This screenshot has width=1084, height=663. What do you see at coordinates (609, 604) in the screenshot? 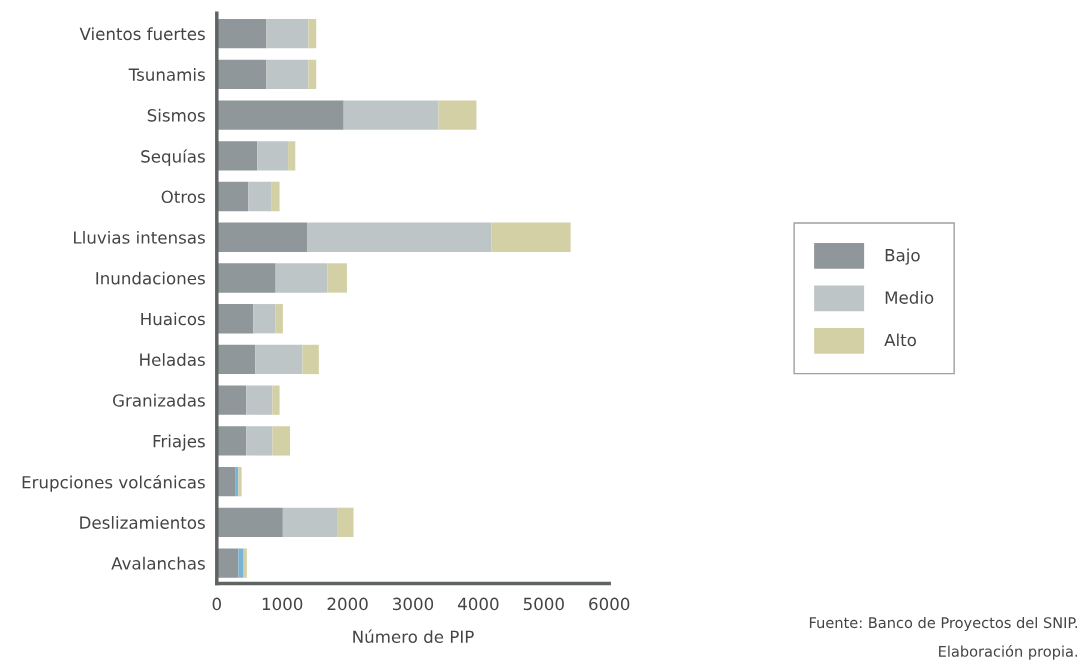
I see `x-tick-label: 6000` at bounding box center [609, 604].